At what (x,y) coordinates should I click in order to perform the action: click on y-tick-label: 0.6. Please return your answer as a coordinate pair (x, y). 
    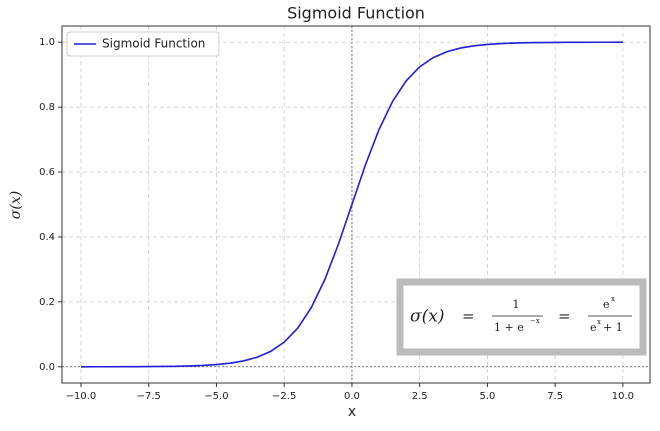
    Looking at the image, I should click on (47, 172).